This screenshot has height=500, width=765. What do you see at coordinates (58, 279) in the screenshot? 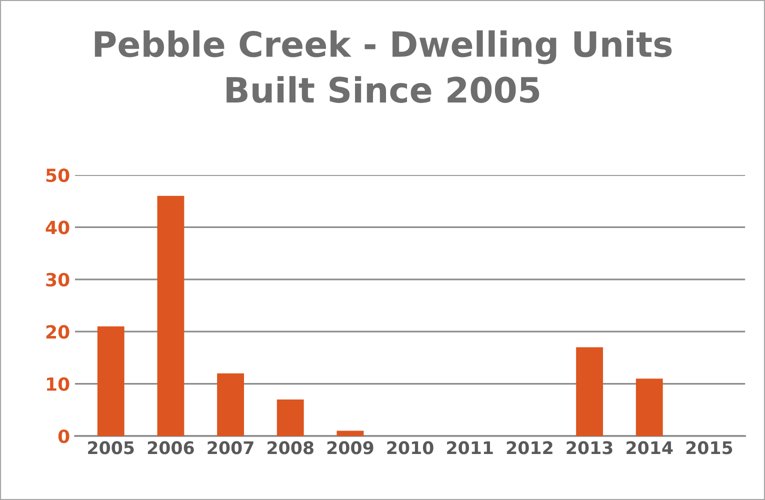
I see `y-tick-label: 30` at bounding box center [58, 279].